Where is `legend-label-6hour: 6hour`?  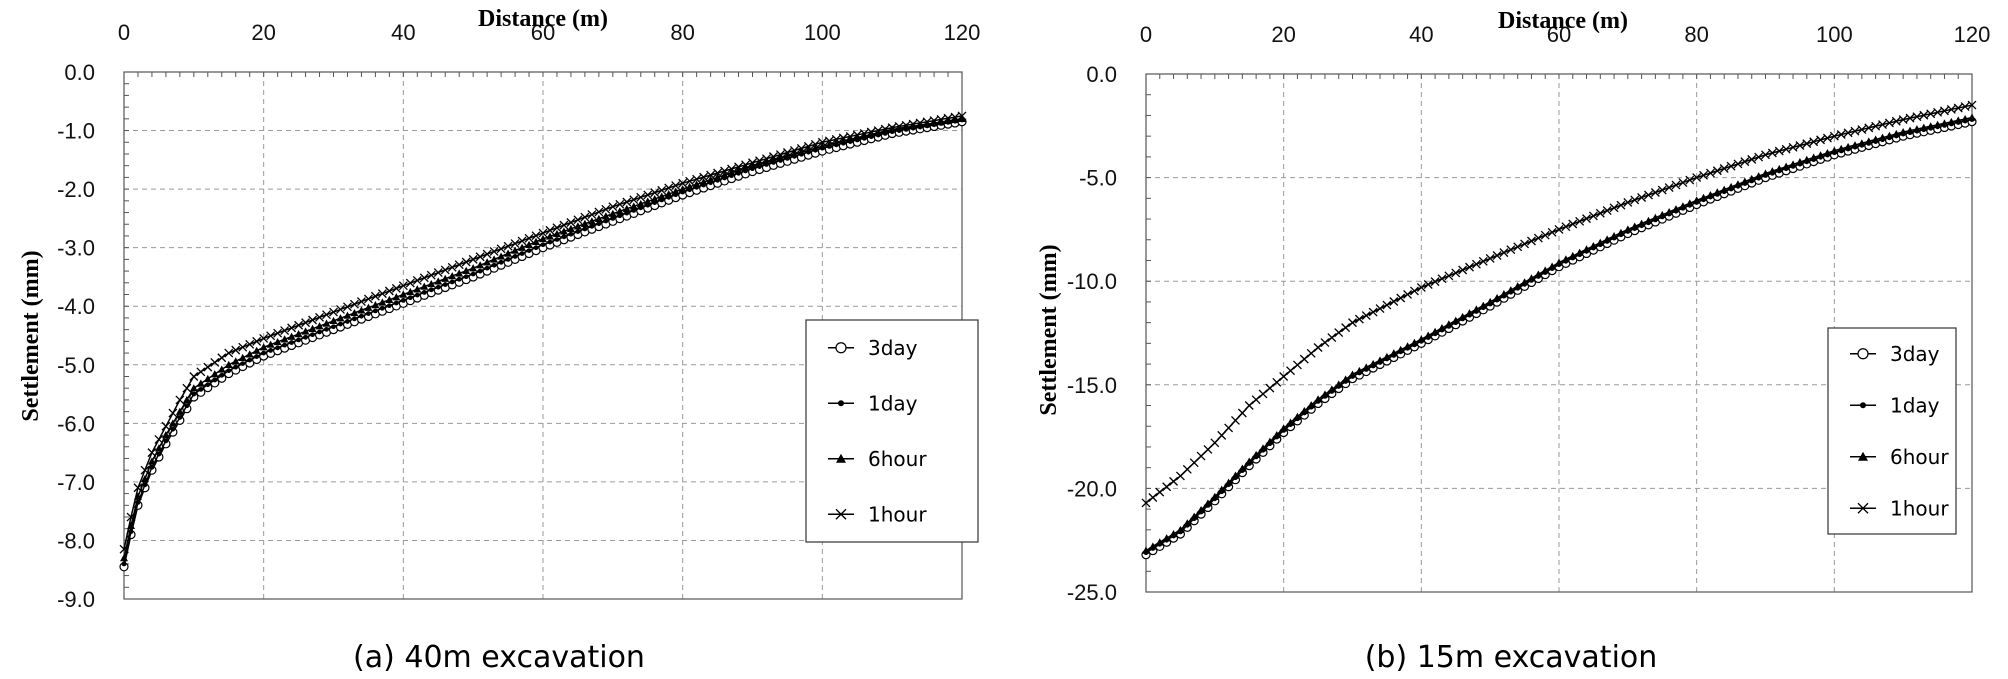
legend-label-6hour: 6hour is located at coordinates (897, 459).